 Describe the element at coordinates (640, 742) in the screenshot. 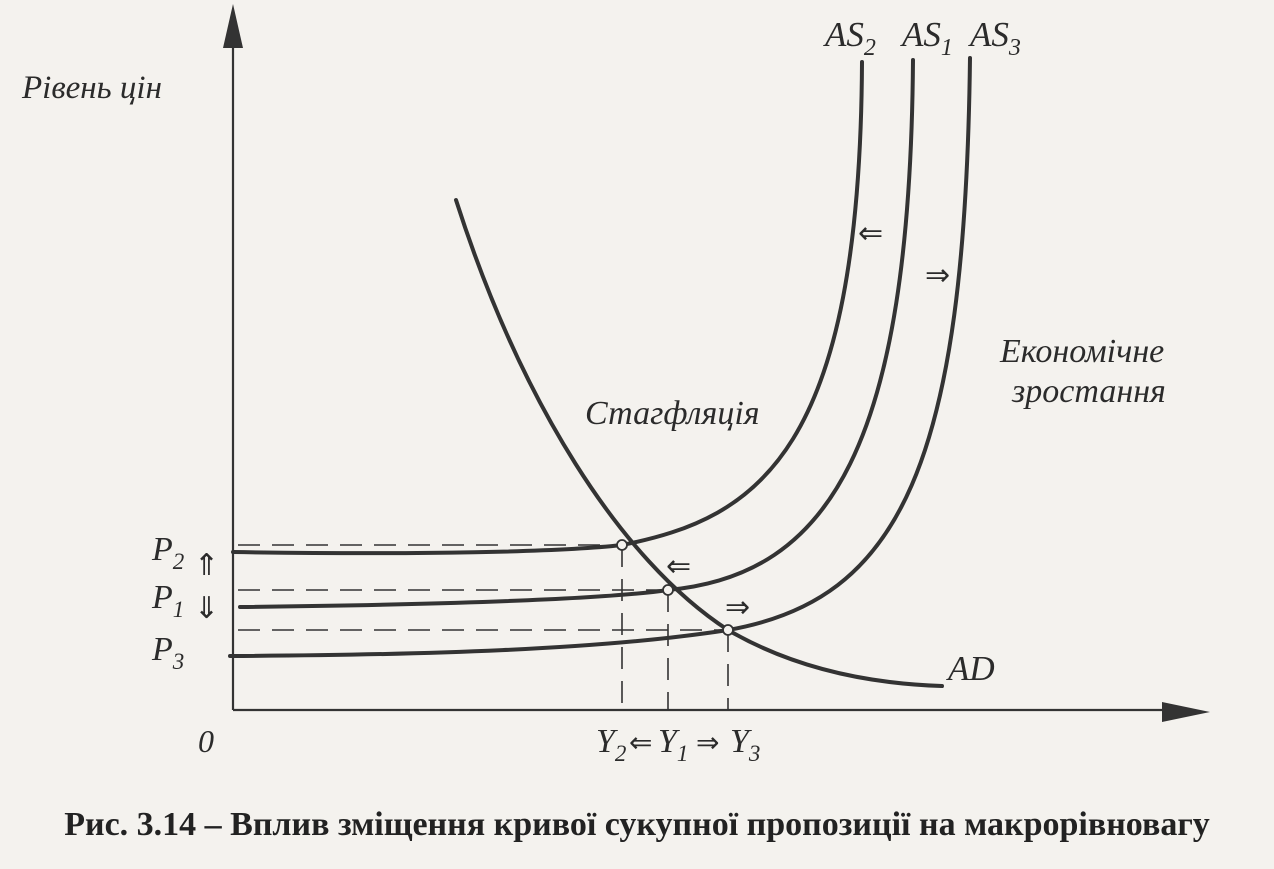

I see `y-left-arrow: ⇐` at that location.